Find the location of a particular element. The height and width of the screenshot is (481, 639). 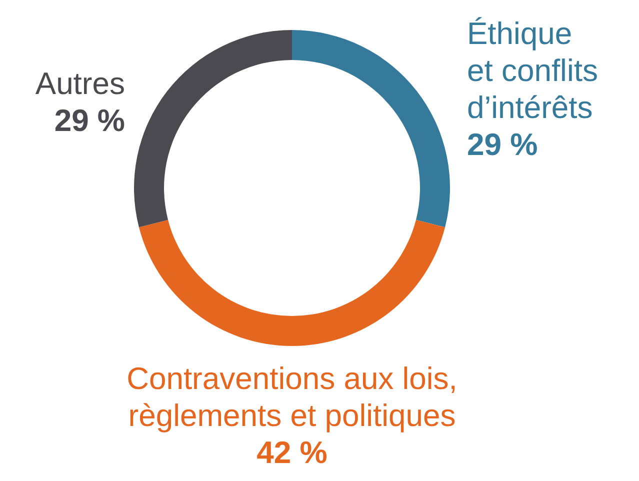

slice-label: Autres is located at coordinates (80, 83).